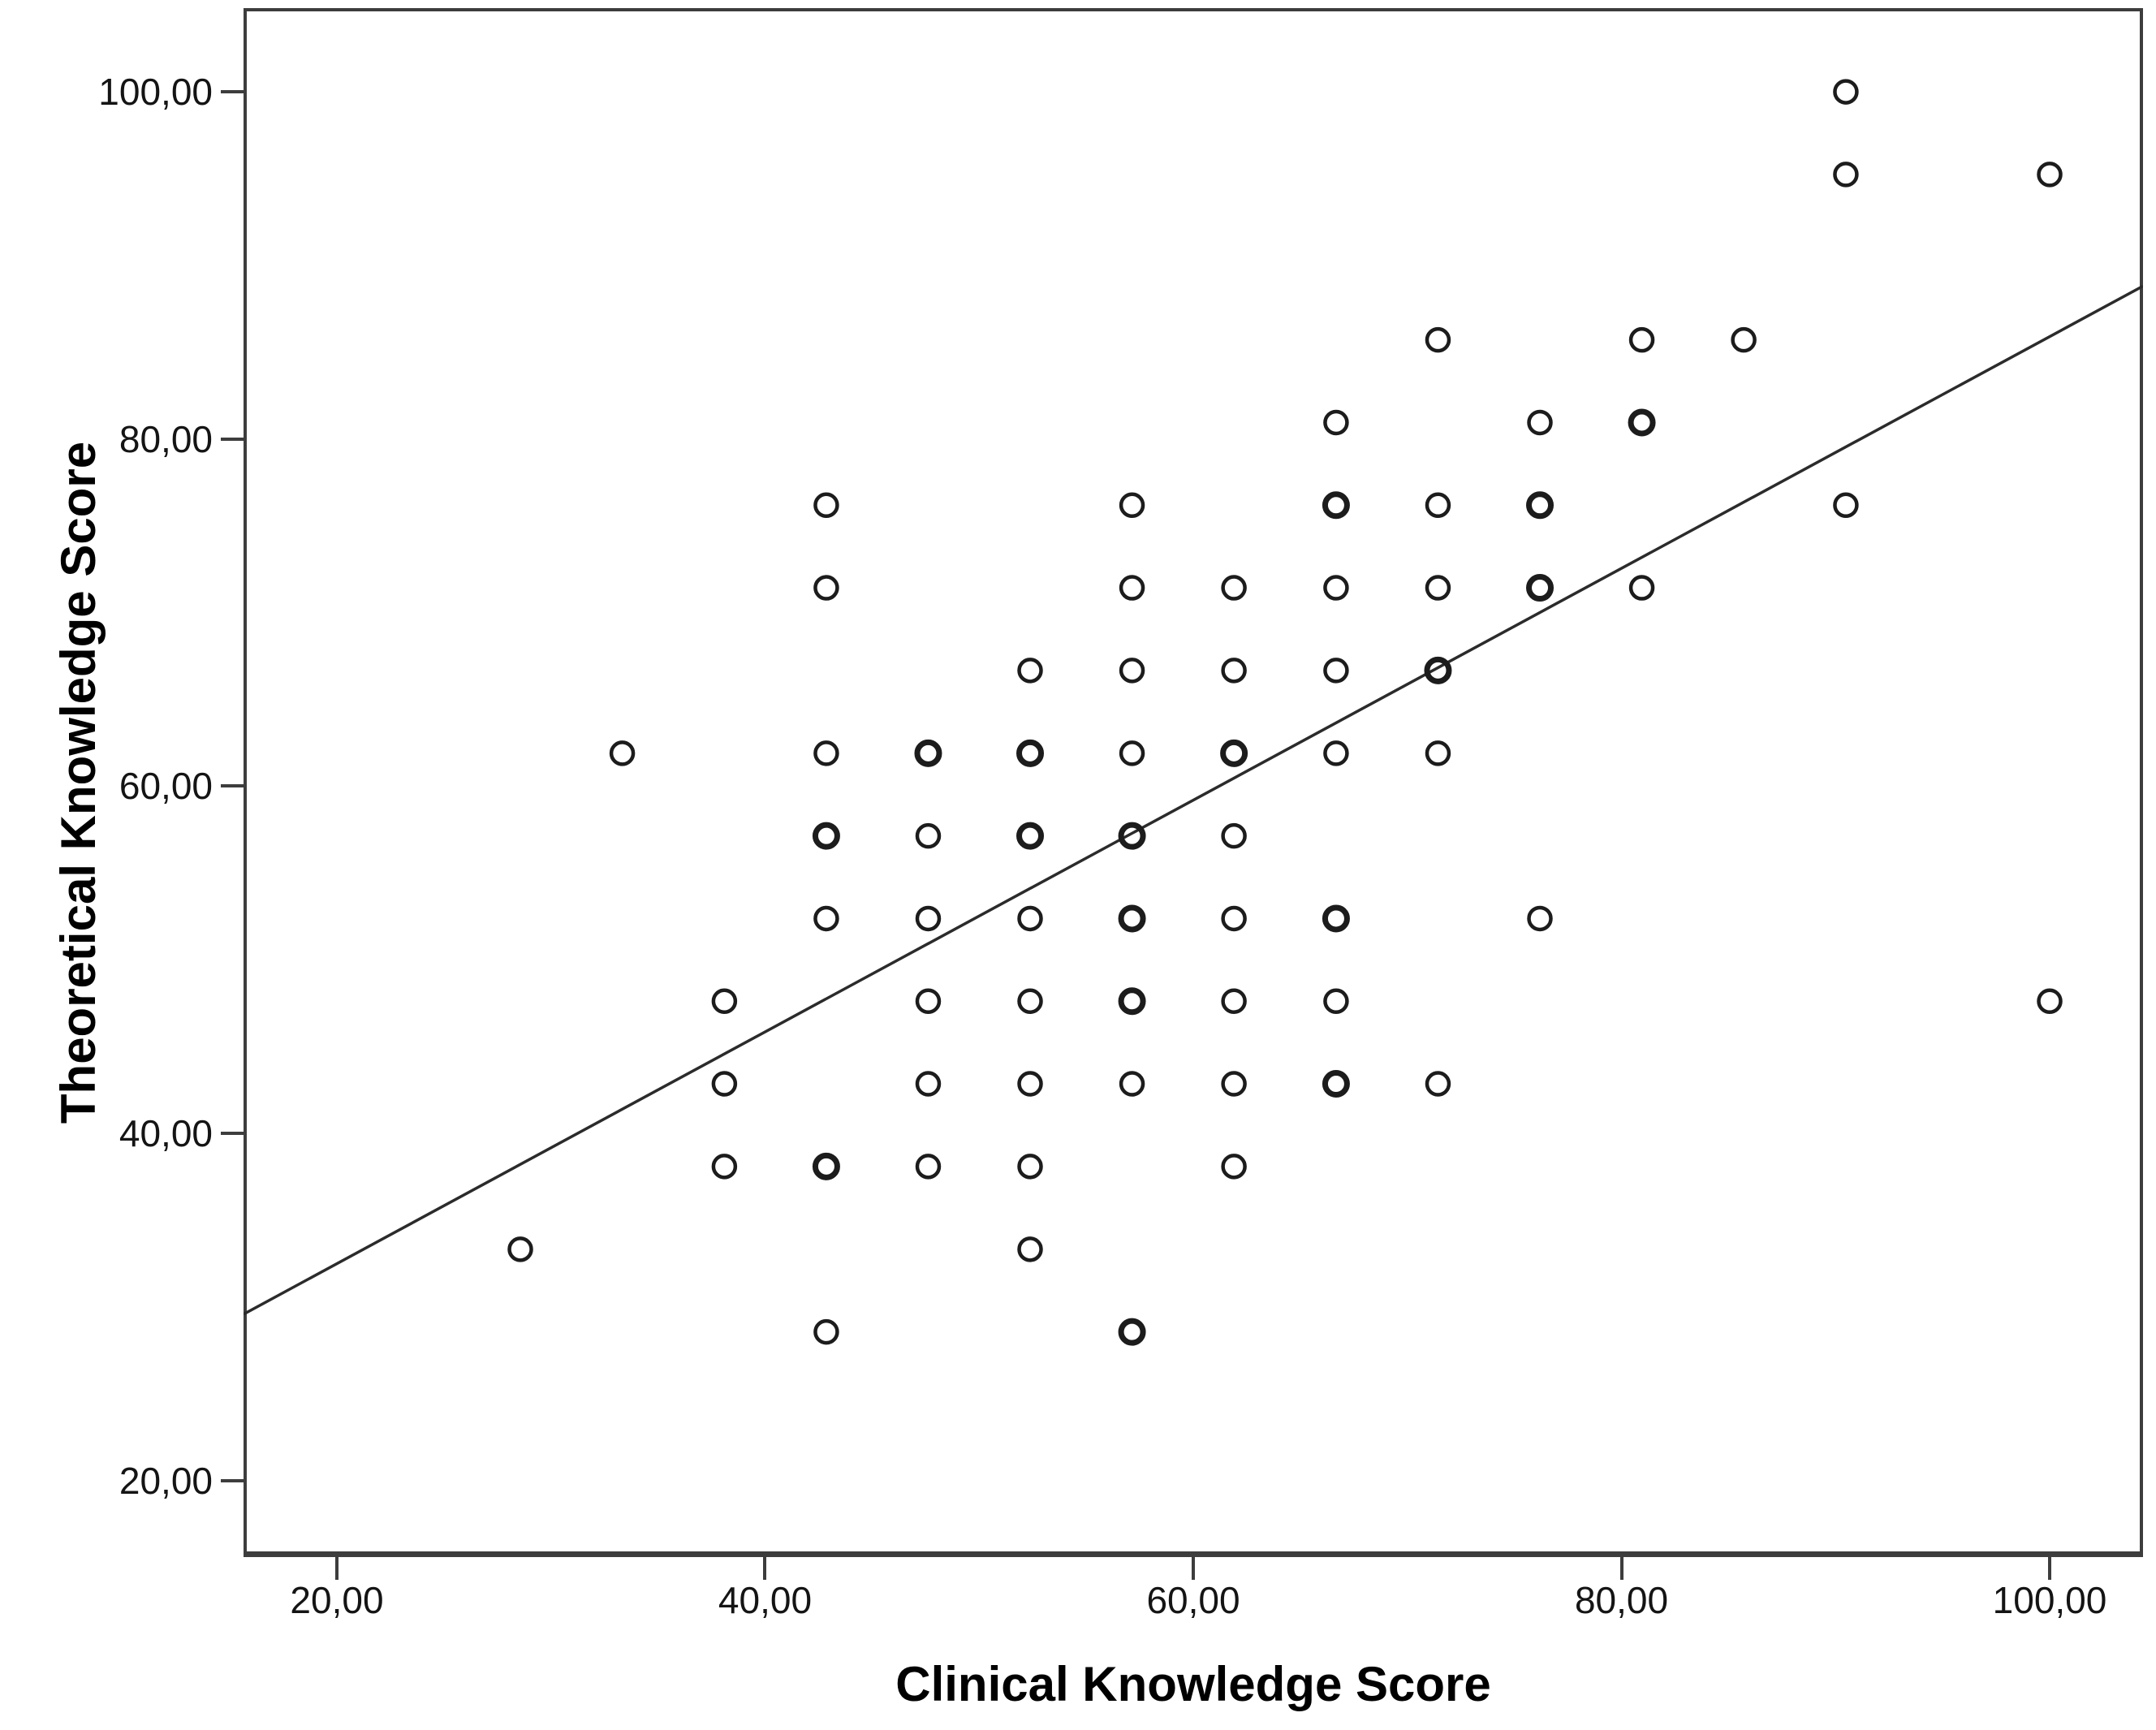 Image resolution: width=2156 pixels, height=1730 pixels. Describe the element at coordinates (1193, 1684) in the screenshot. I see `x-axis-title: Clinical Knowledge Score` at that location.